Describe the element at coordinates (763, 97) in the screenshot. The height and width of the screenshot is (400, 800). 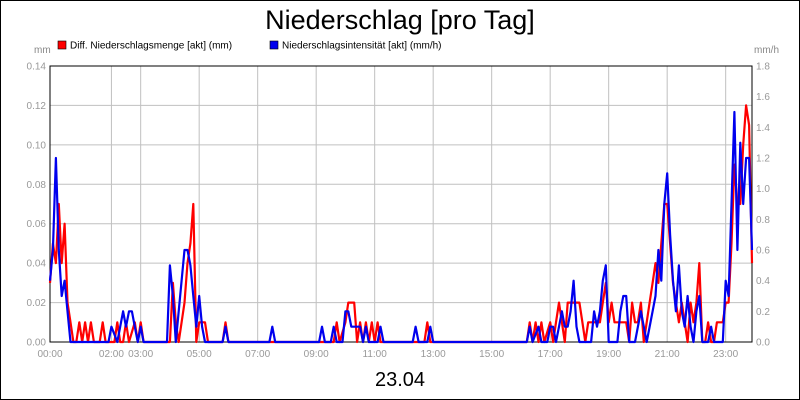
I see `y-right-tick-label: 1.6` at that location.